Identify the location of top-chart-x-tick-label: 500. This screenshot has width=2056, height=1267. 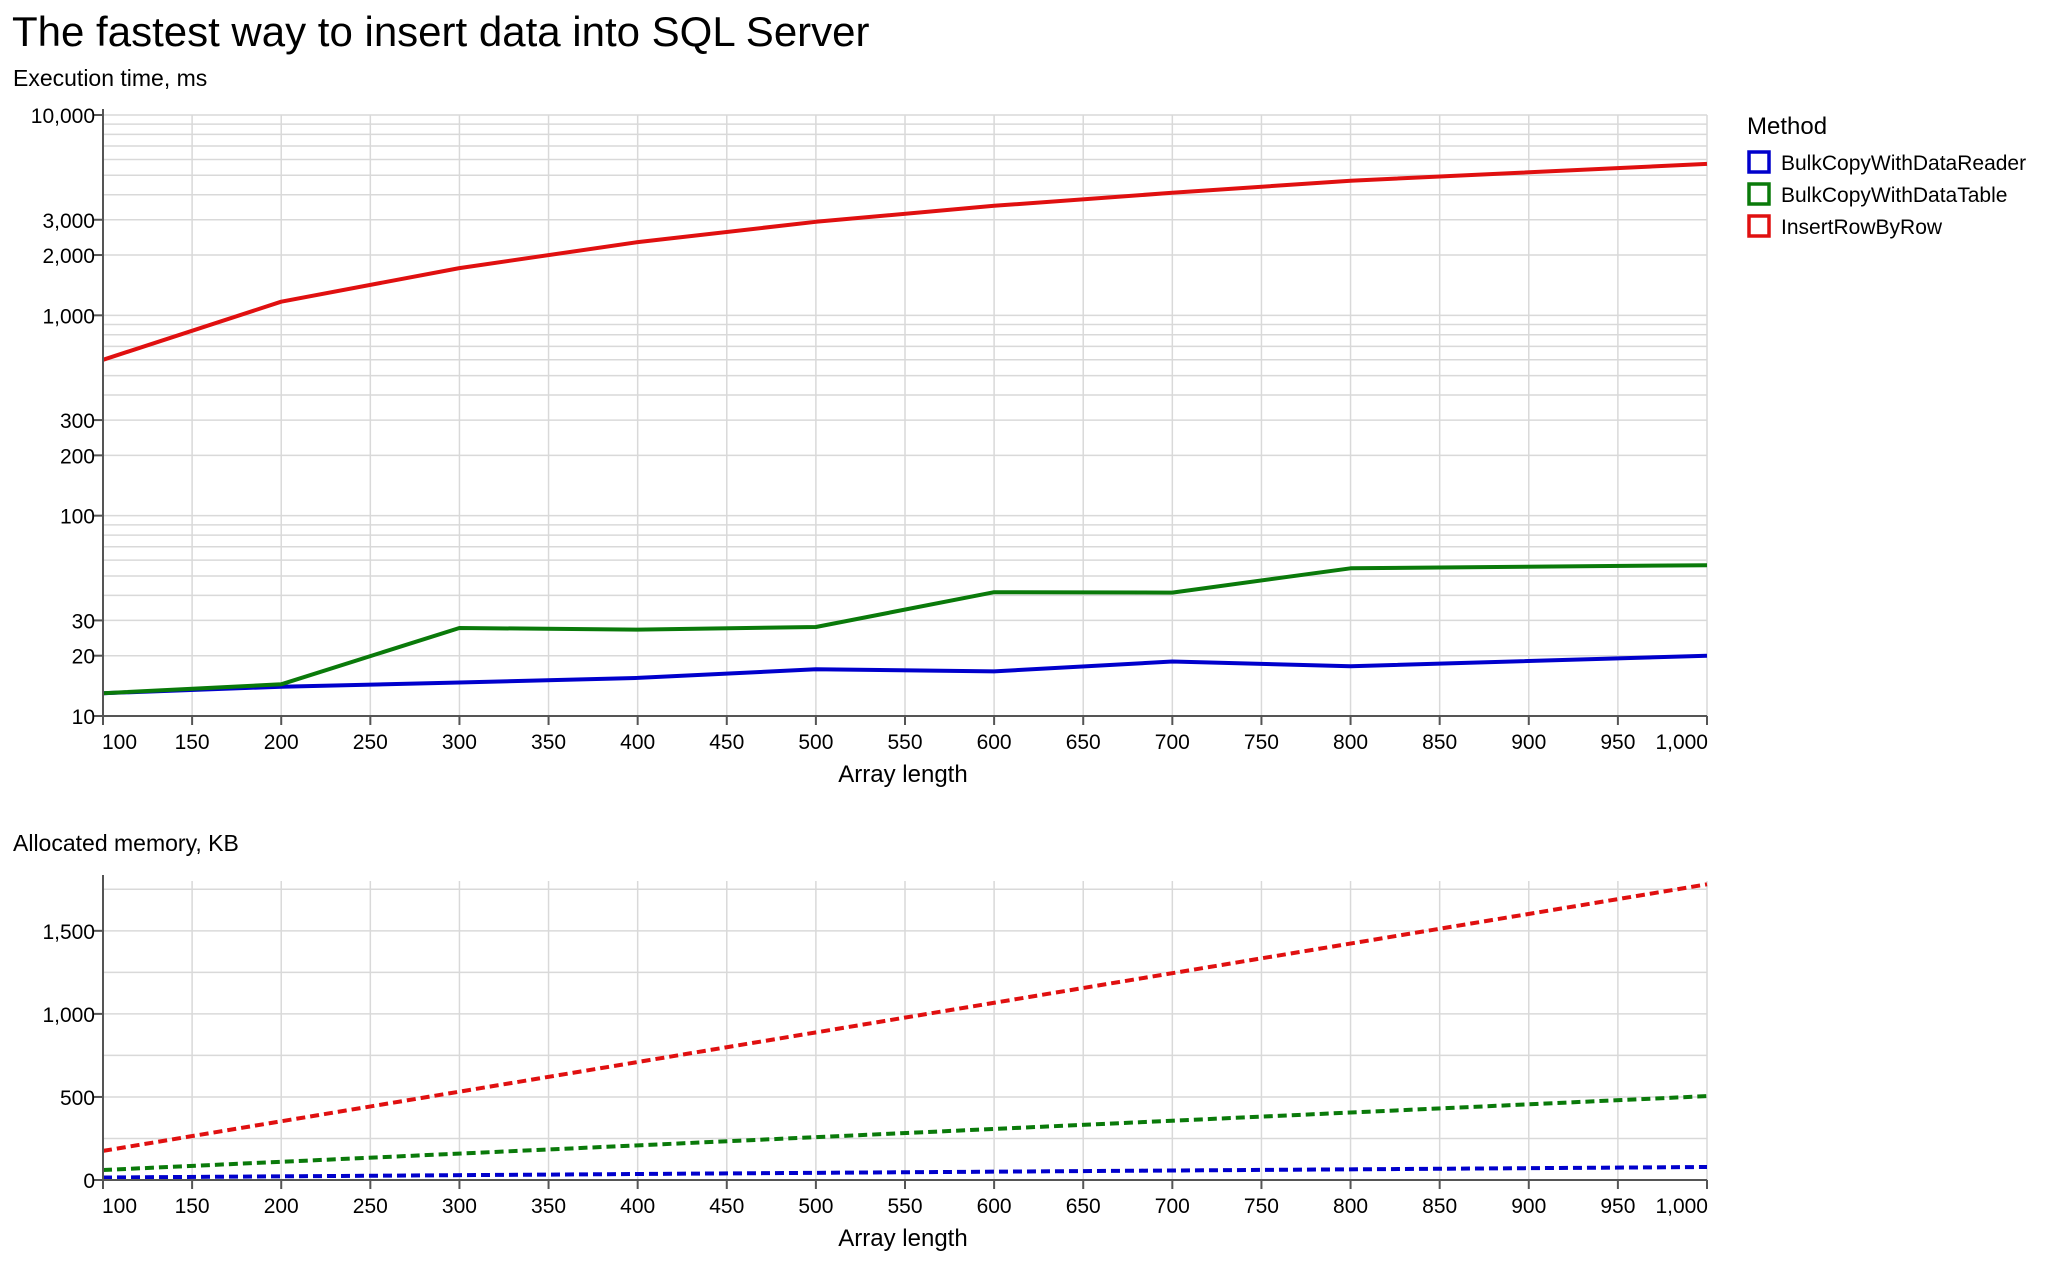
(815, 742).